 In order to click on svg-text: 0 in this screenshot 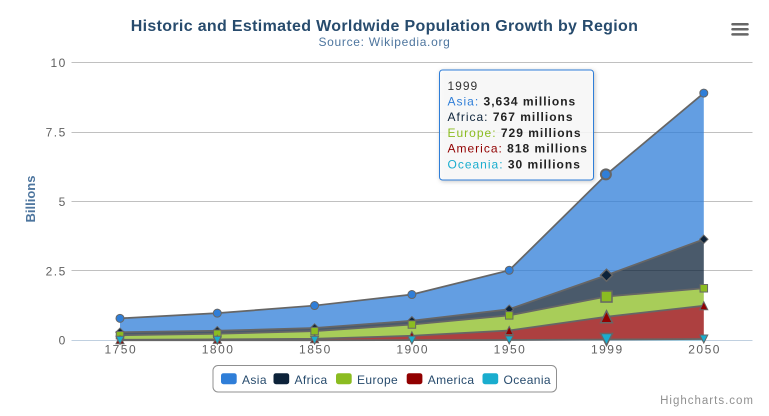, I will do `click(63, 341)`.